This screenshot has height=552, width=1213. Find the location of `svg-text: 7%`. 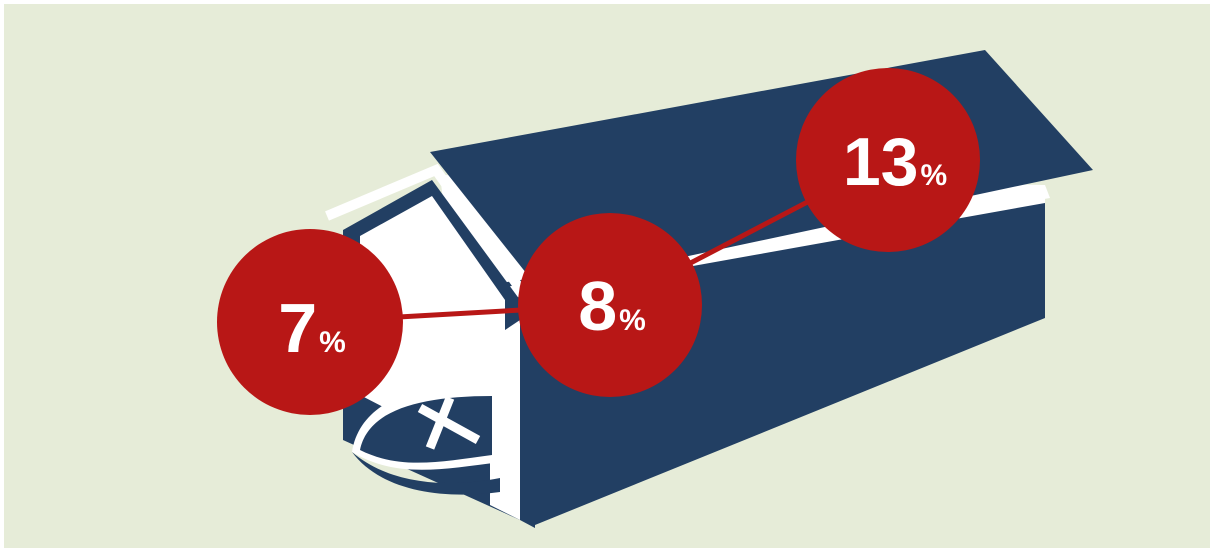

svg-text: 7% is located at coordinates (312, 328).